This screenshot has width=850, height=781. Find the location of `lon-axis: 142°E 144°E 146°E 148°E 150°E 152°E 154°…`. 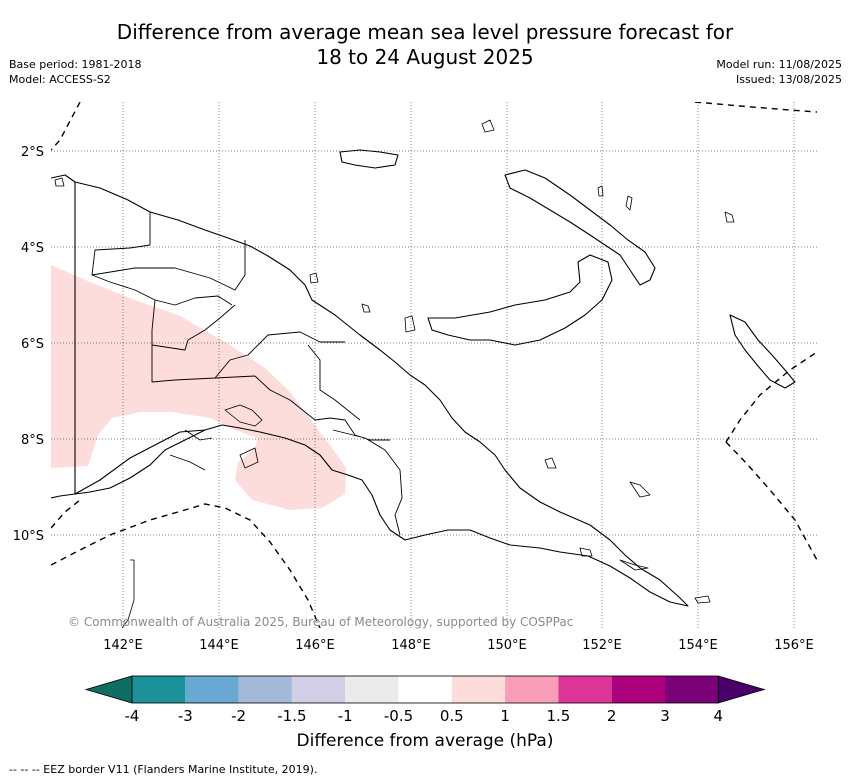

lon-axis: 142°E 144°E 146°E 148°E 150°E 152°E 154°… is located at coordinates (458, 645).